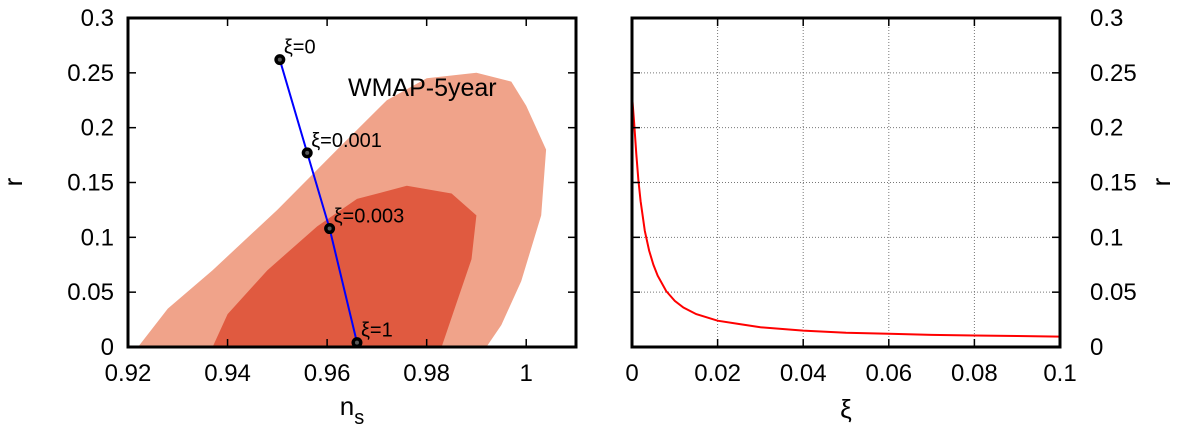 This screenshot has width=1192, height=430. Describe the element at coordinates (1161, 181) in the screenshot. I see `right-y-axis-title: r` at that location.